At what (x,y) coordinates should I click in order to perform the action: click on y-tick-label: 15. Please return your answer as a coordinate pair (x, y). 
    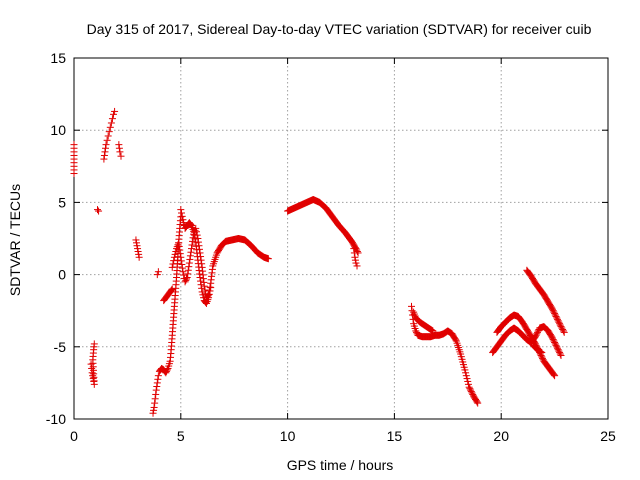
    Looking at the image, I should click on (58, 58).